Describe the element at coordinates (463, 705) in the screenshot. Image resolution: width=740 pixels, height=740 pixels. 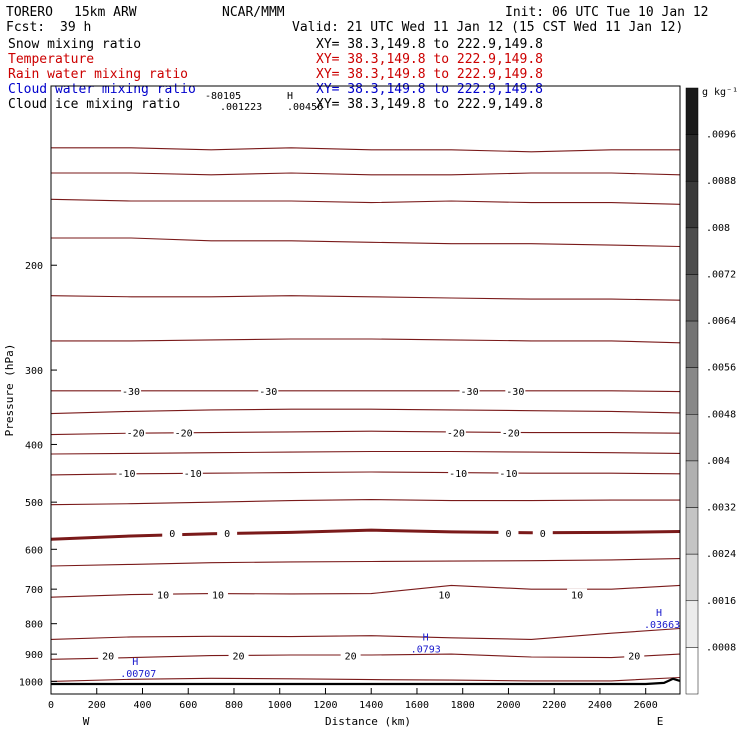
I see `x-tick-label: 1800` at that location.